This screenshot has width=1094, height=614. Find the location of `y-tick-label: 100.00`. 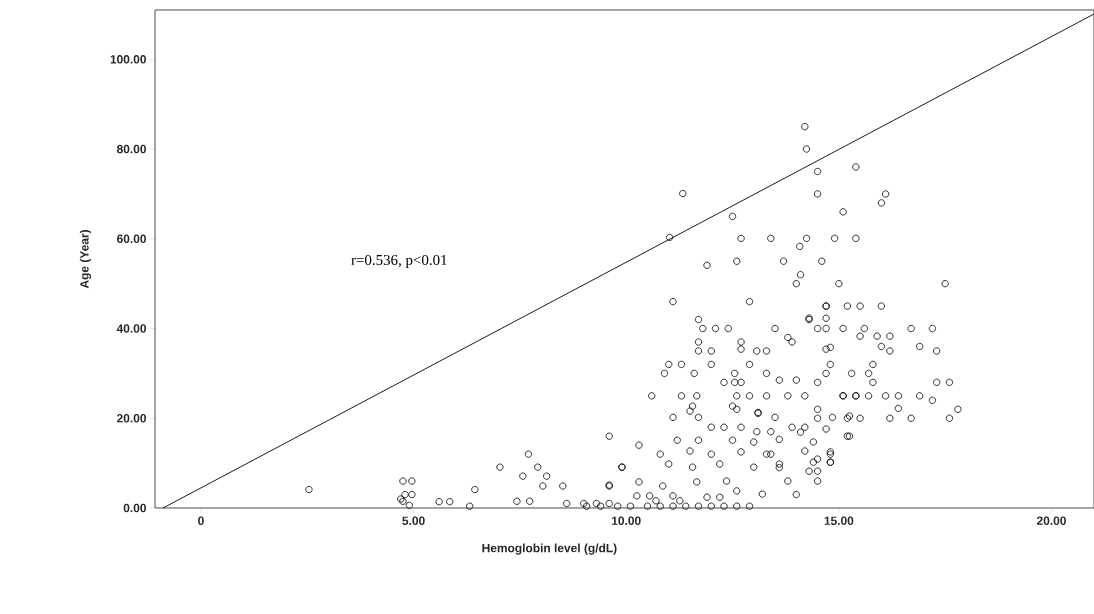

y-tick-label: 100.00 is located at coordinates (128, 59).